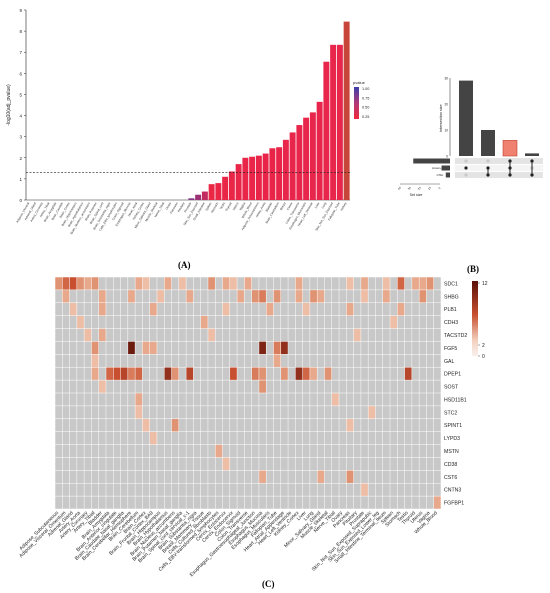  I want to click on row-label: CST6, so click(450, 478).